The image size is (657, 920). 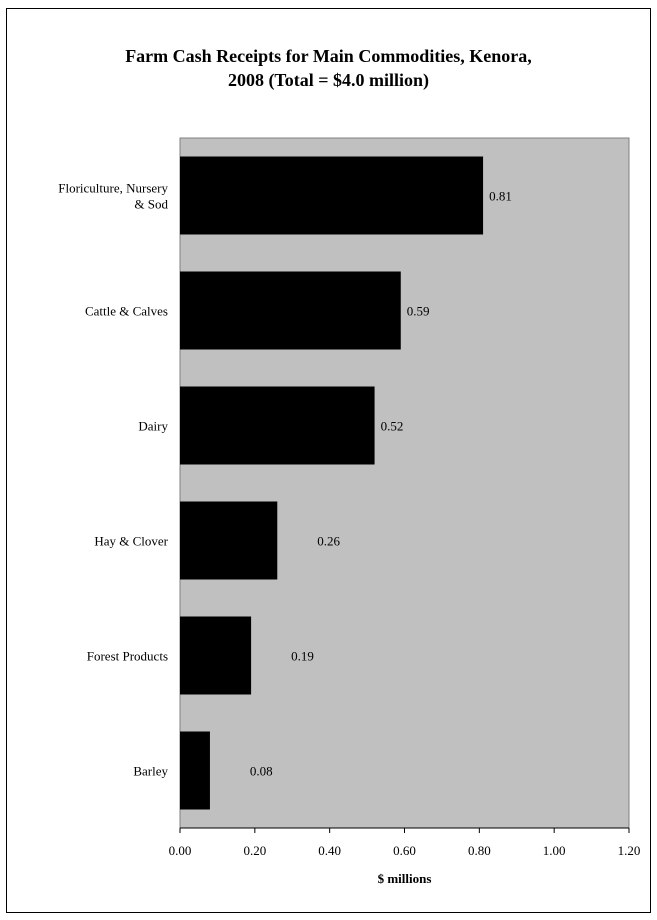 What do you see at coordinates (404, 850) in the screenshot?
I see `x-tick-label: 0.60` at bounding box center [404, 850].